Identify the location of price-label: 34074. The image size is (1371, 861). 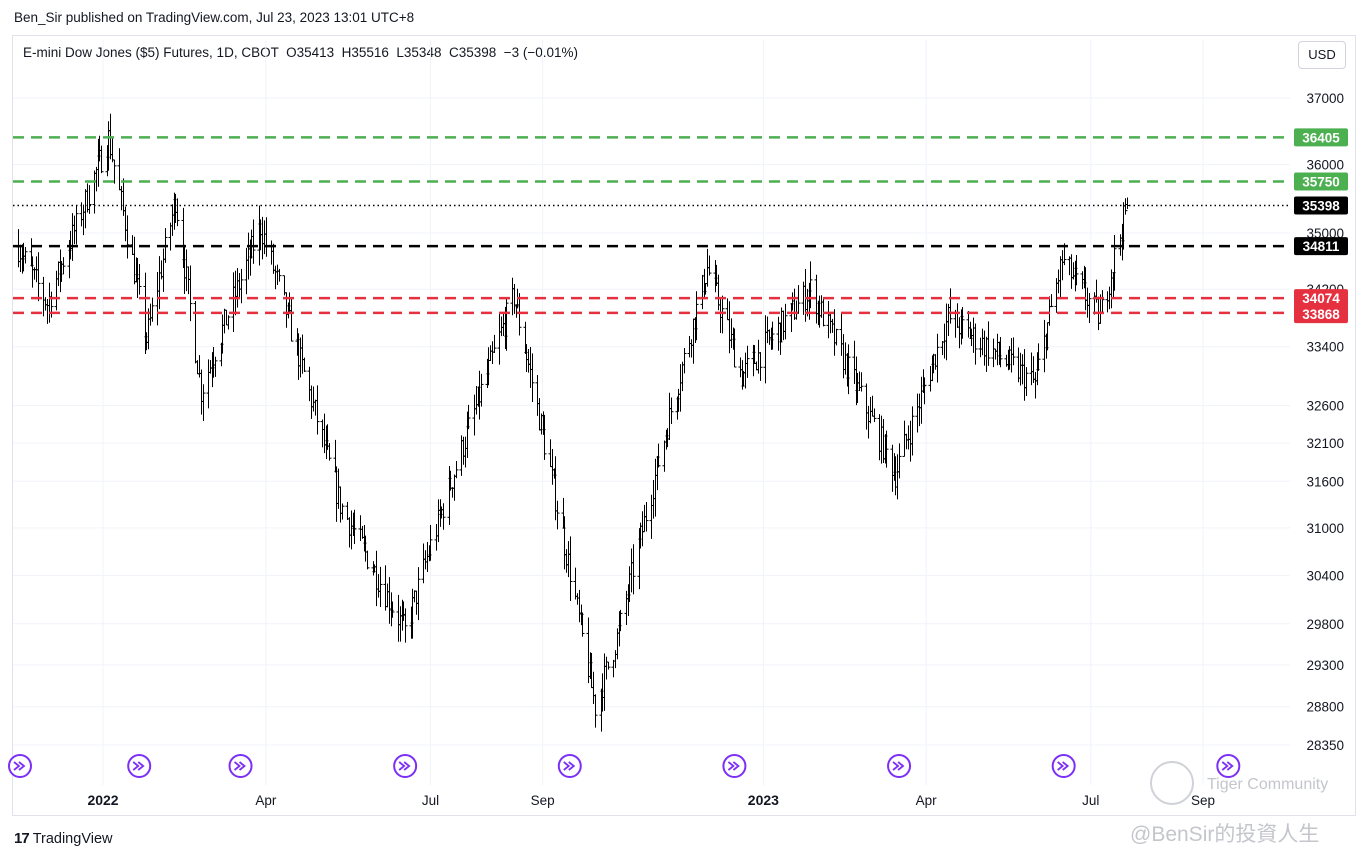
(1321, 298).